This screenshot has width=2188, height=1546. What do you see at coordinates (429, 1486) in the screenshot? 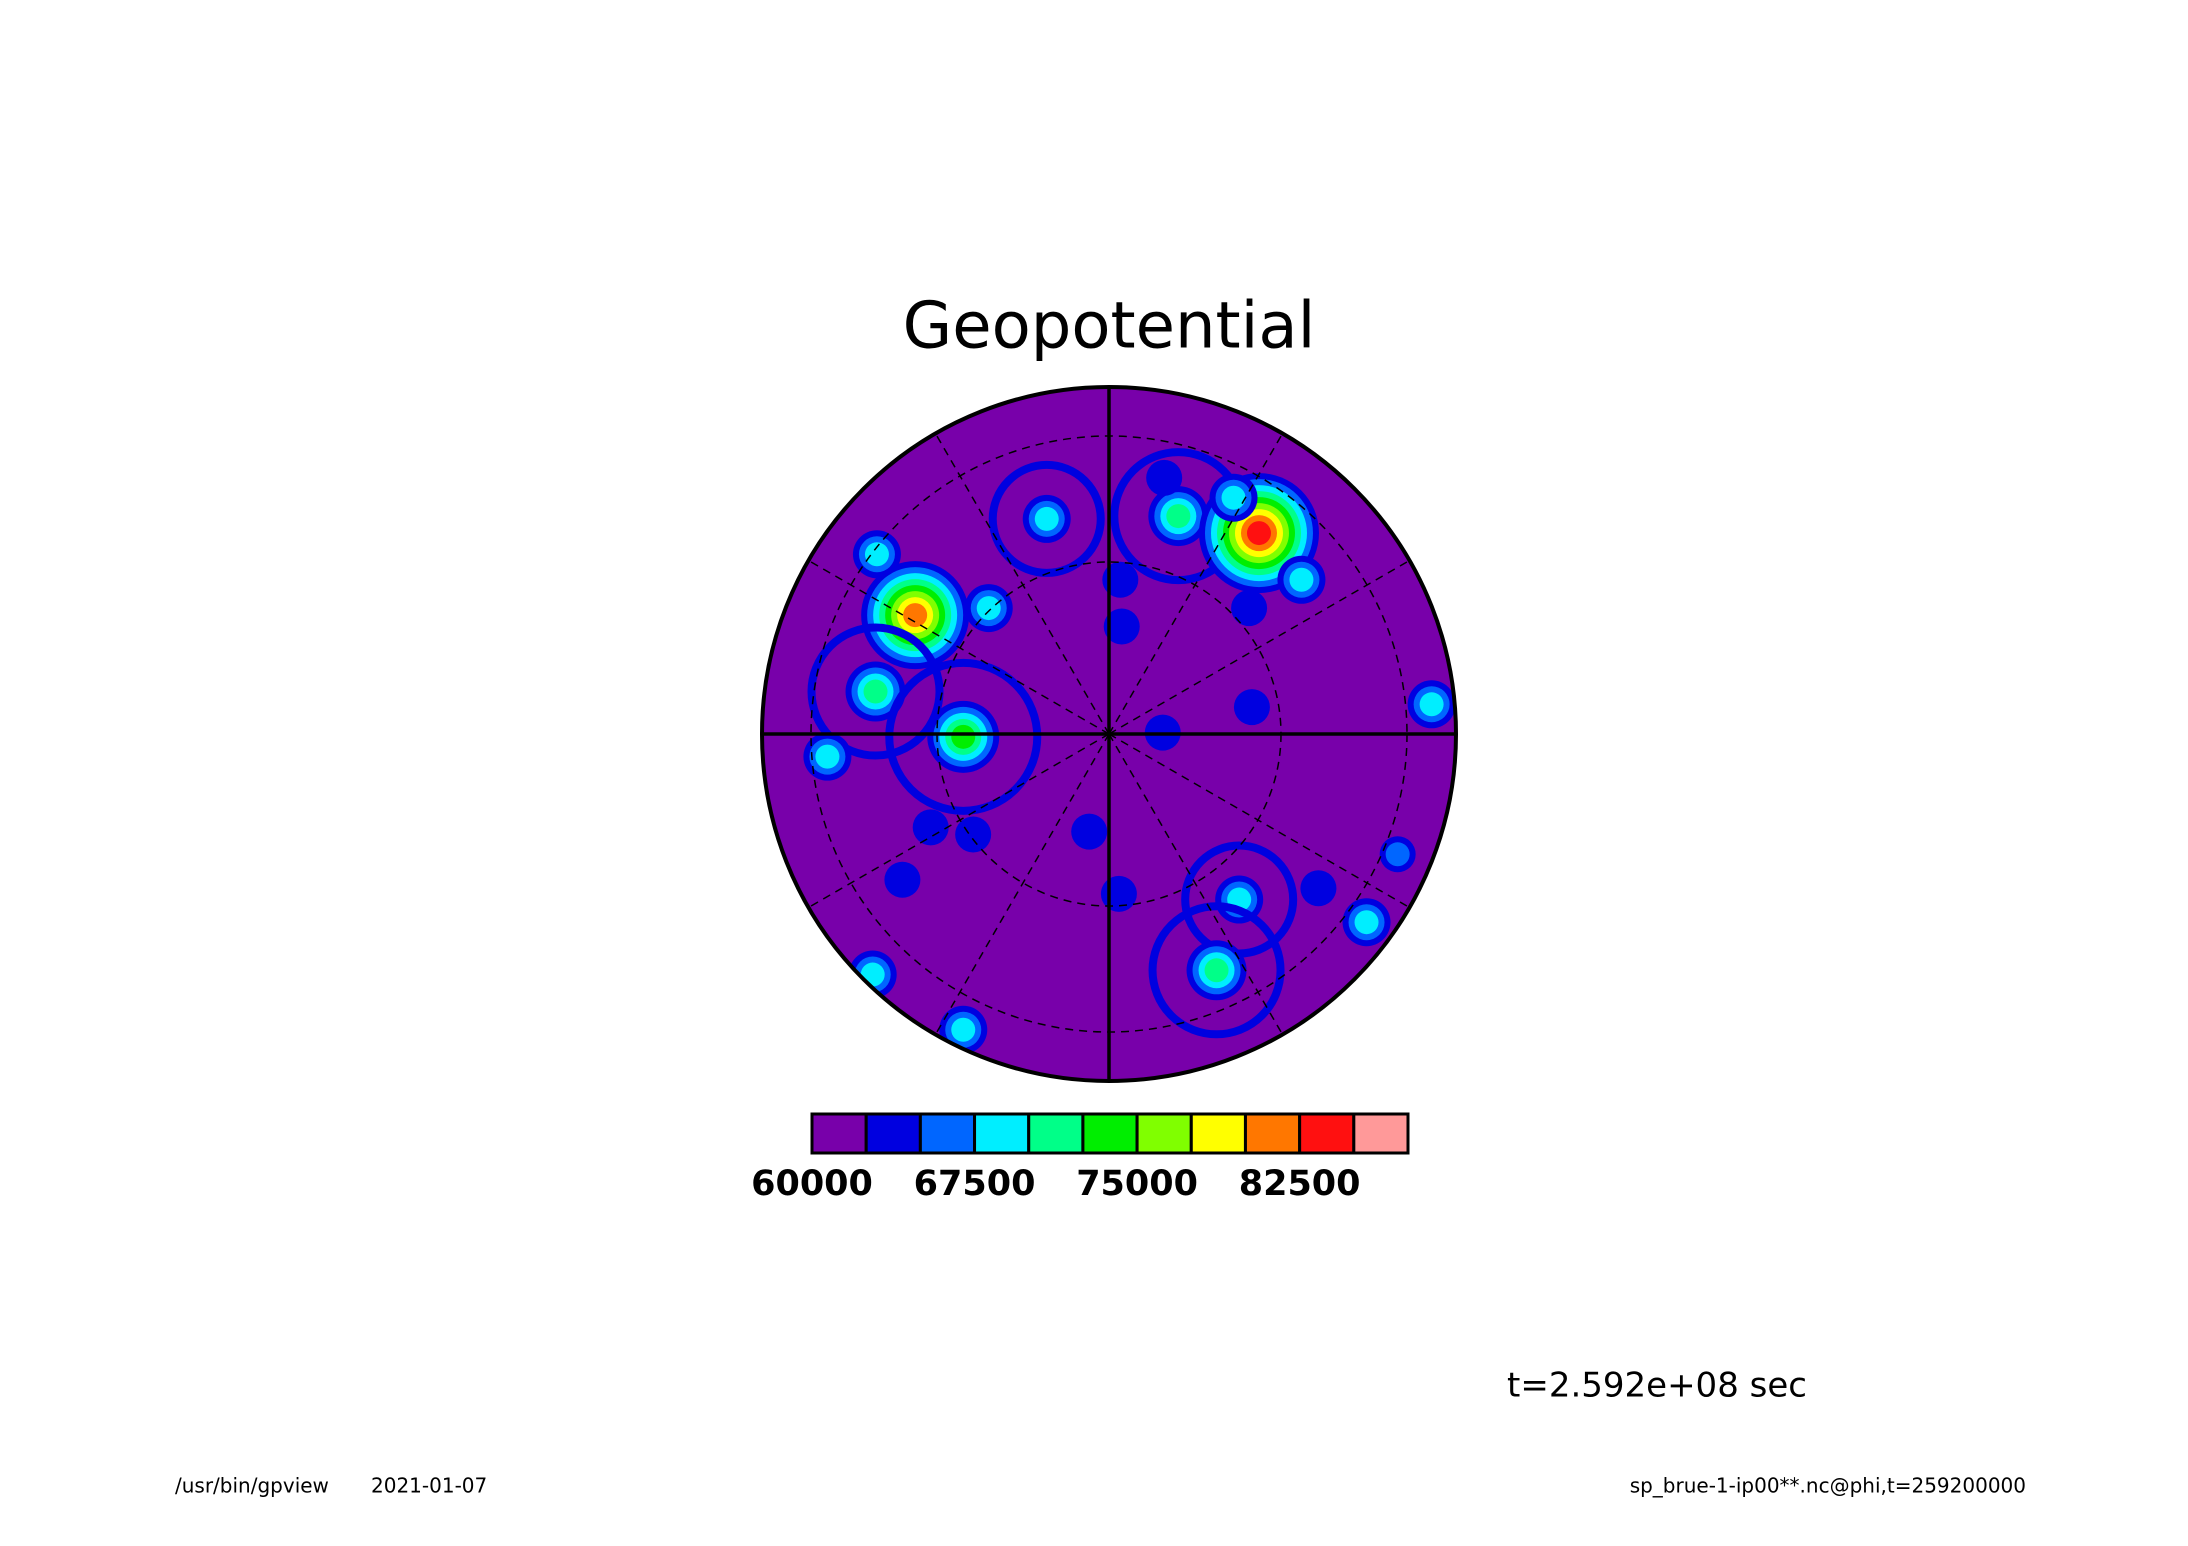
I see `footer-date: 2021-01-07` at bounding box center [429, 1486].